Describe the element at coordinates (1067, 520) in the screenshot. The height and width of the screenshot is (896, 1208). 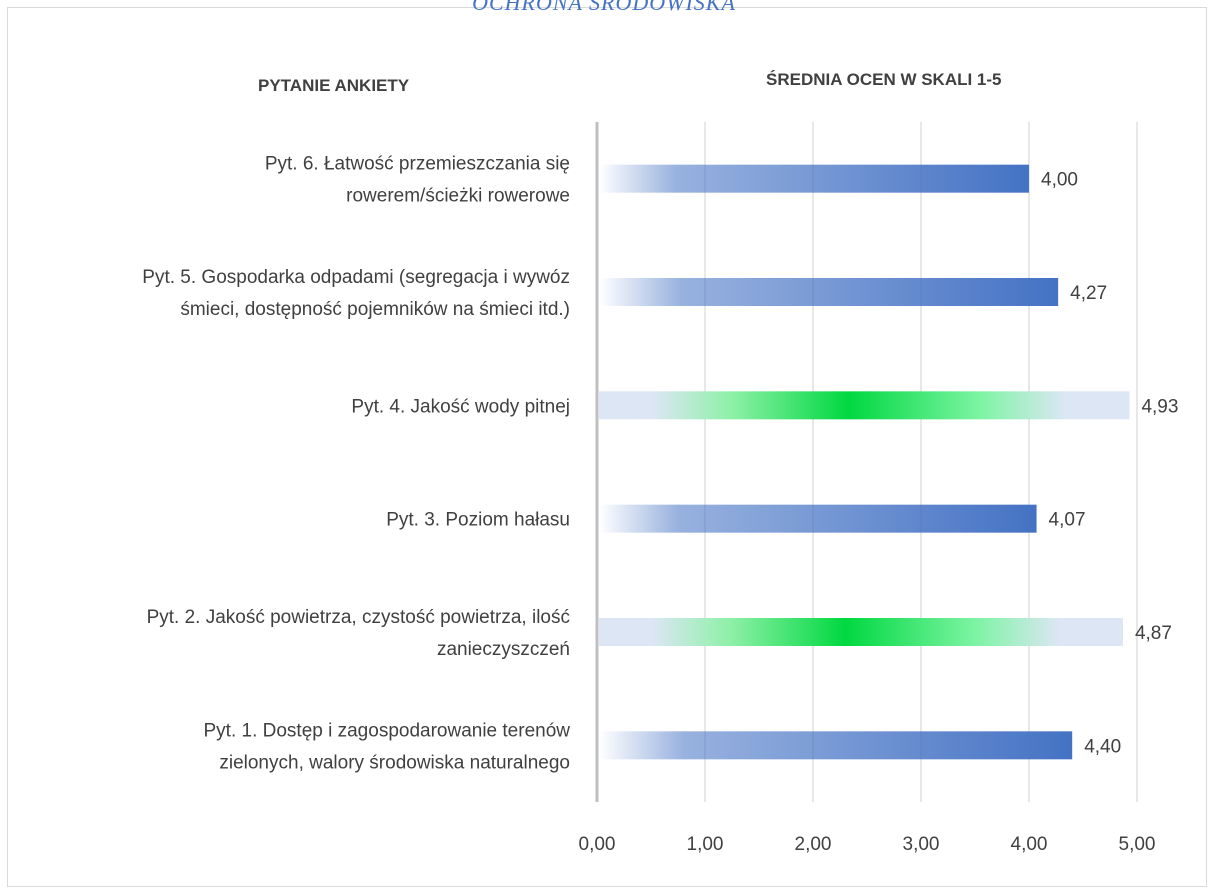
I see `data-label: 4,07` at that location.